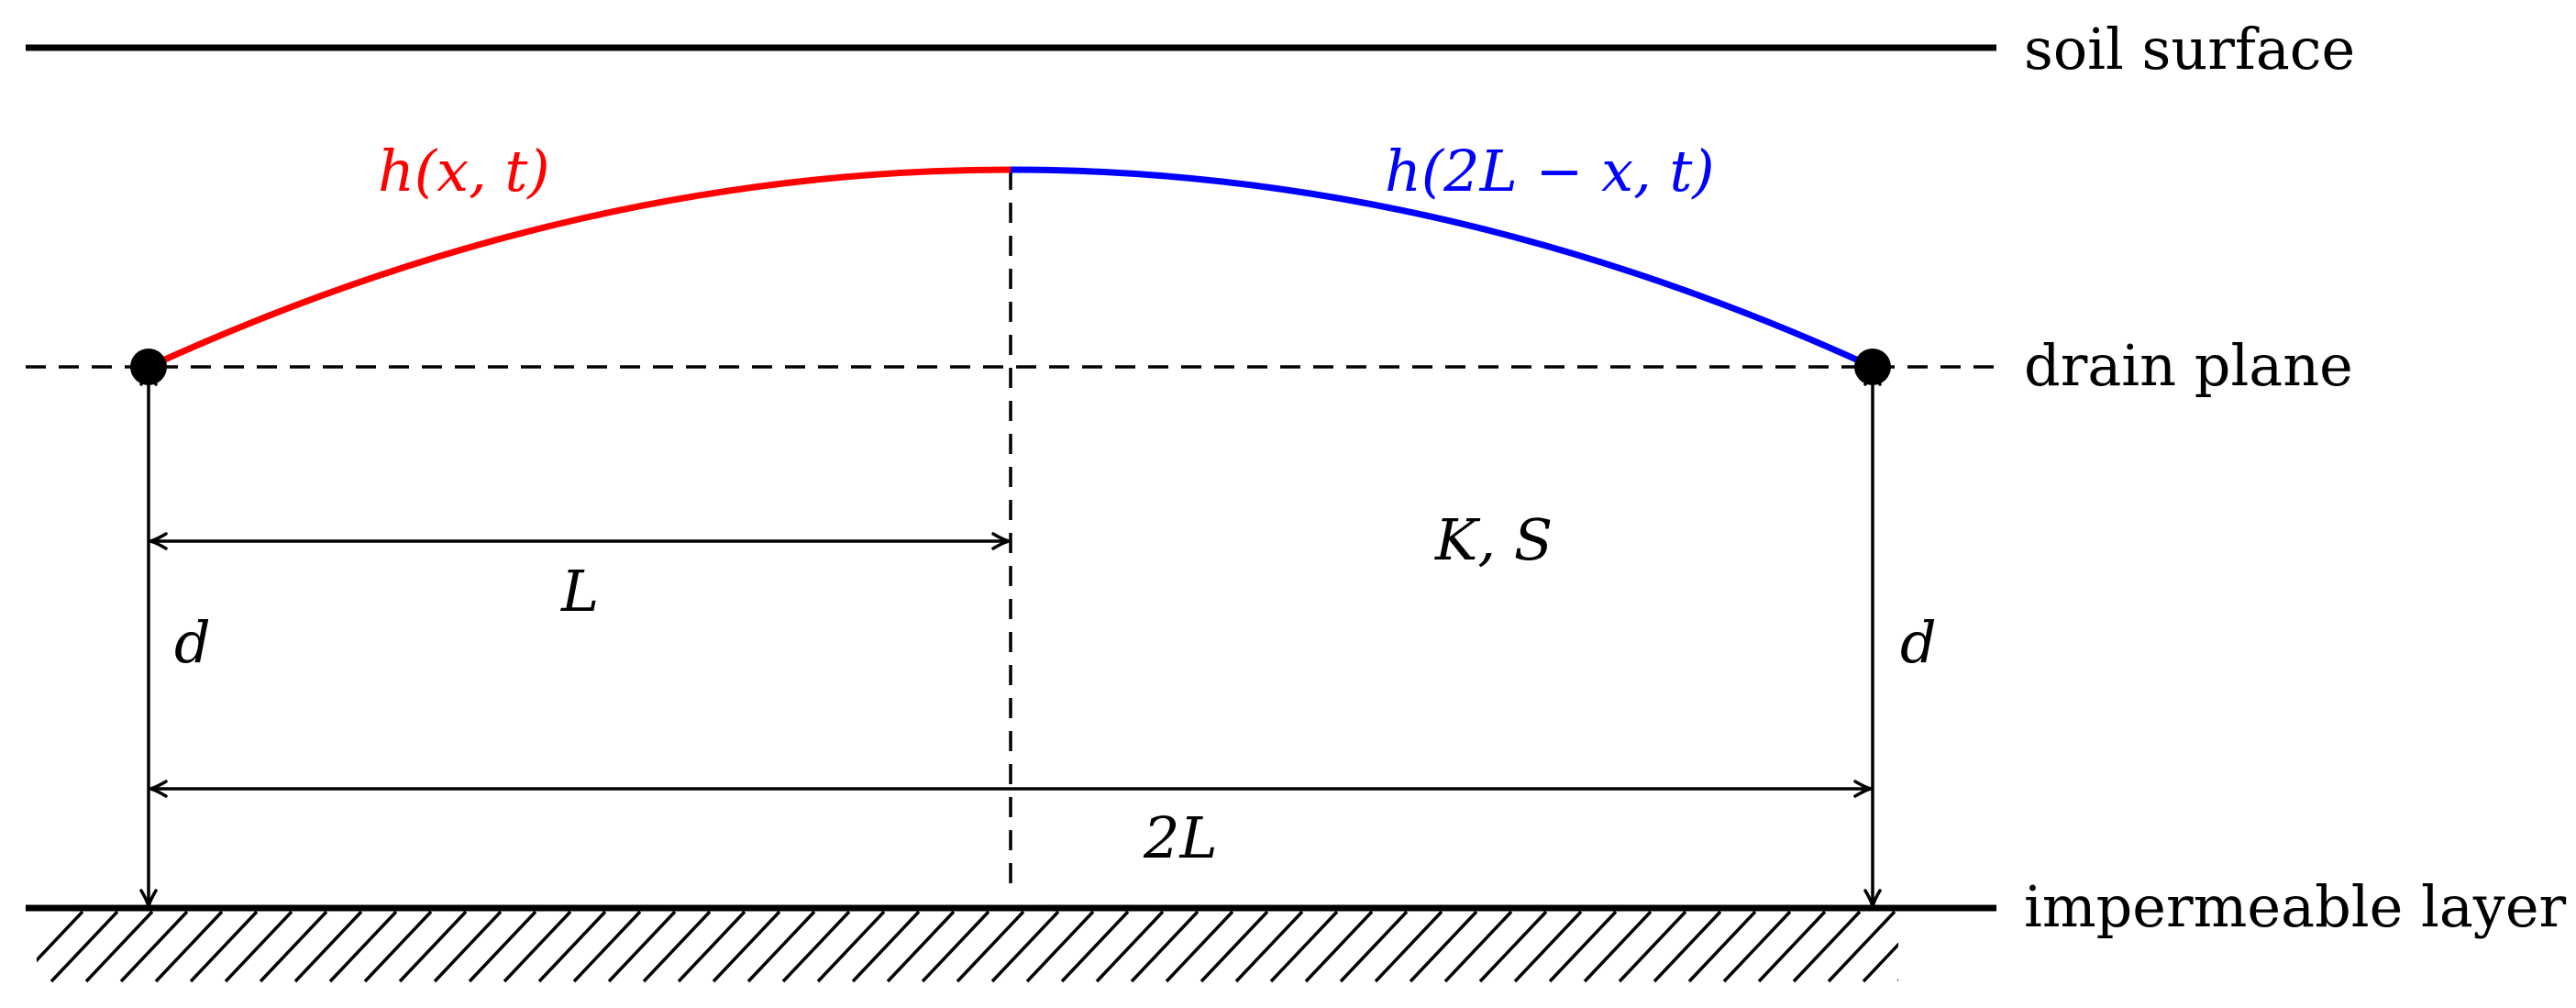 The width and height of the screenshot is (2576, 1008). Describe the element at coordinates (464, 171) in the screenshot. I see `h-left-label: h(x, t)` at that location.